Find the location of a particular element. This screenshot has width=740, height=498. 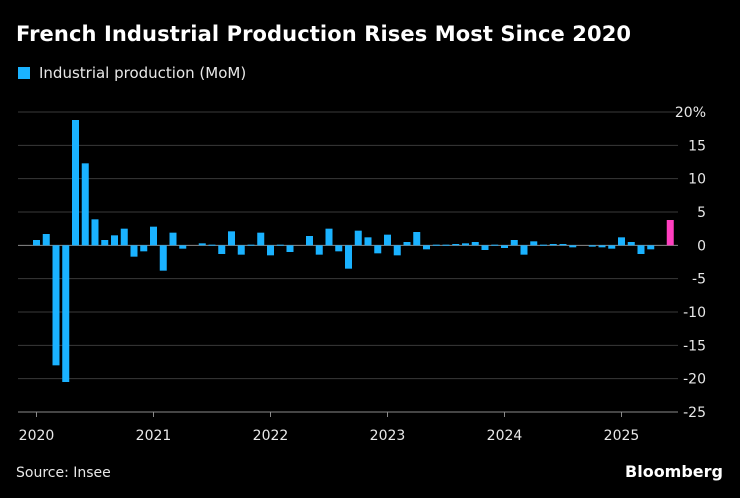

x-tick-label: 2022 is located at coordinates (271, 436).